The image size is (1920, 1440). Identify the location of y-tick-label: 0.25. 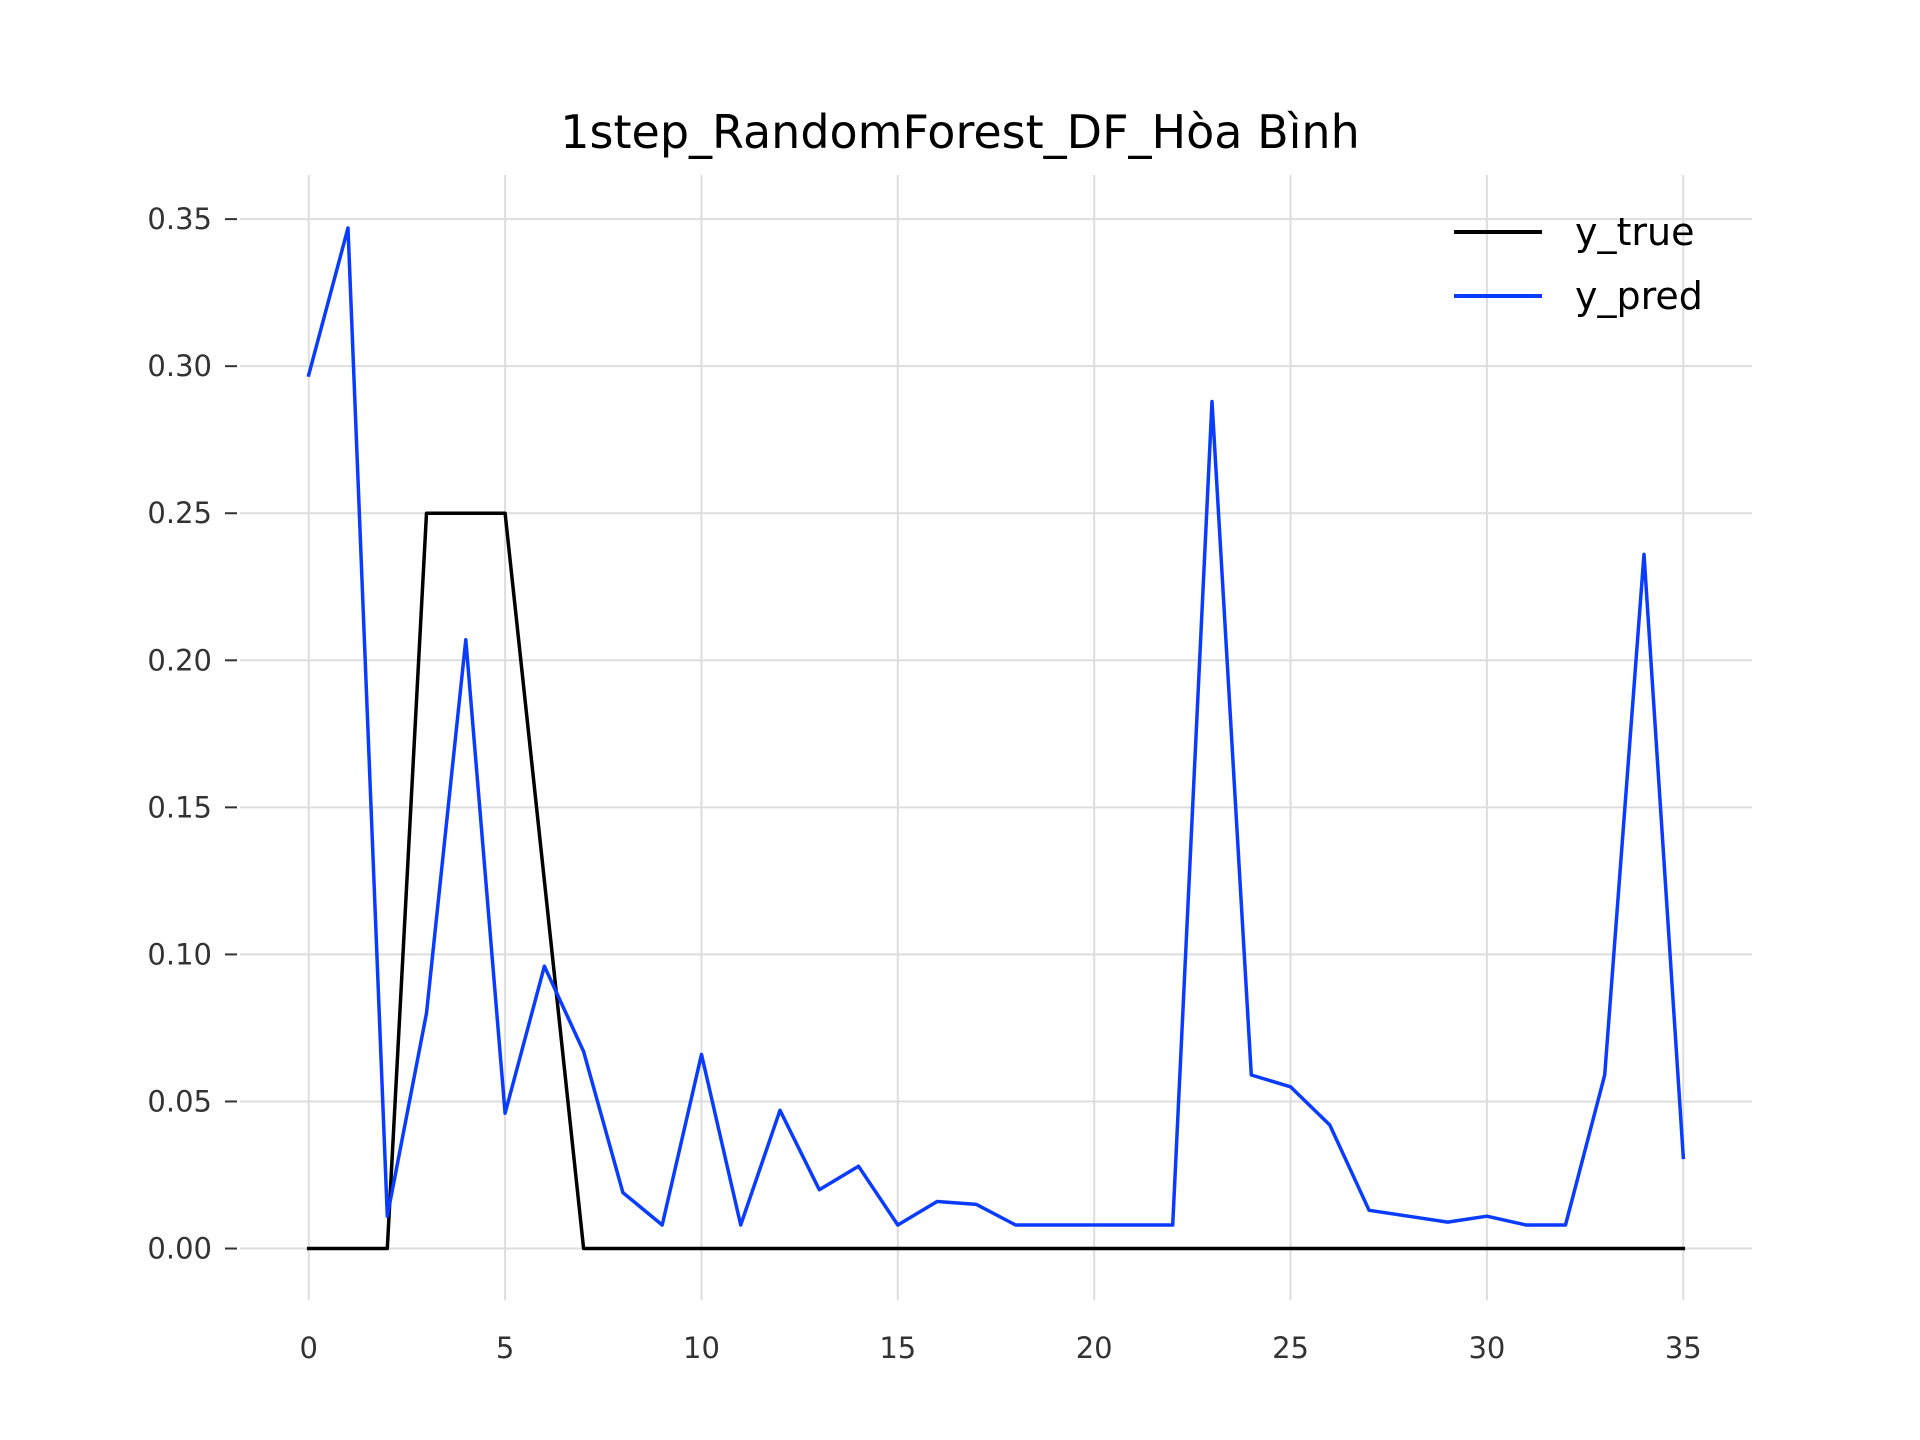
(179, 513).